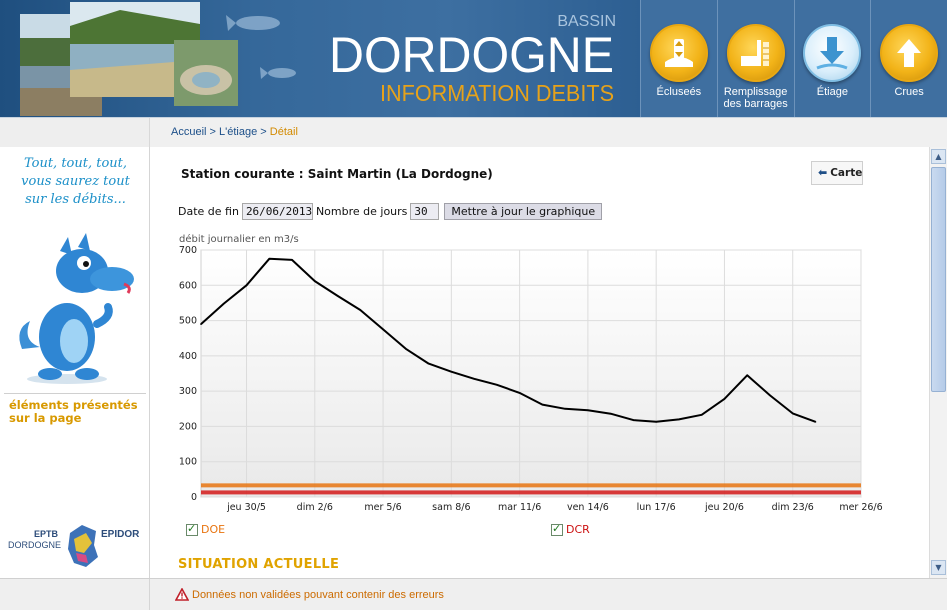  Describe the element at coordinates (755, 58) in the screenshot. I see `nav-item-remplissage: Remplissage des barrages` at that location.